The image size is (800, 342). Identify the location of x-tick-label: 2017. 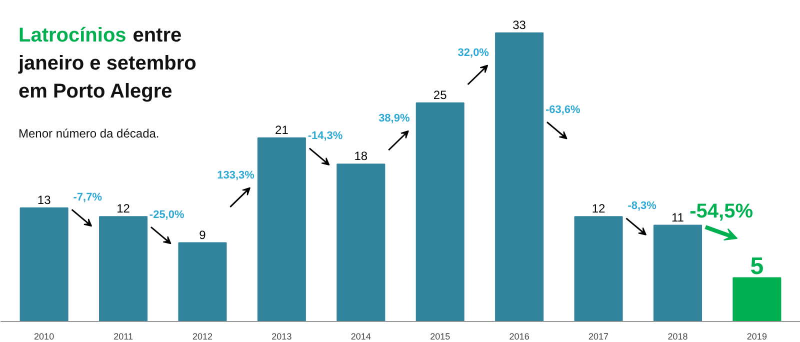
(598, 337).